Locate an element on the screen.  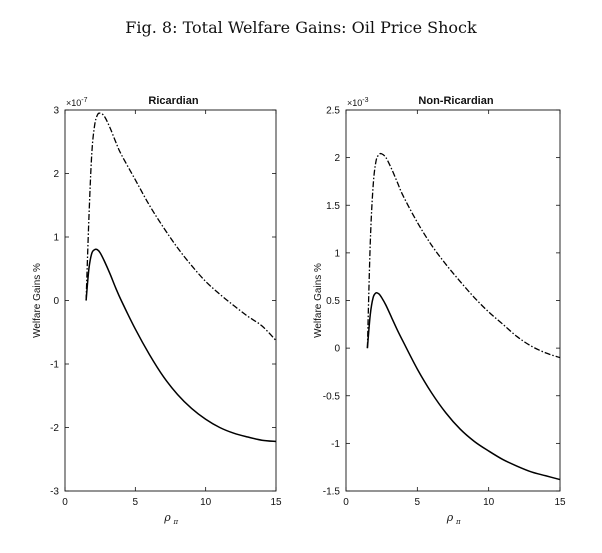
y-tick-label: 3 is located at coordinates (56, 111).